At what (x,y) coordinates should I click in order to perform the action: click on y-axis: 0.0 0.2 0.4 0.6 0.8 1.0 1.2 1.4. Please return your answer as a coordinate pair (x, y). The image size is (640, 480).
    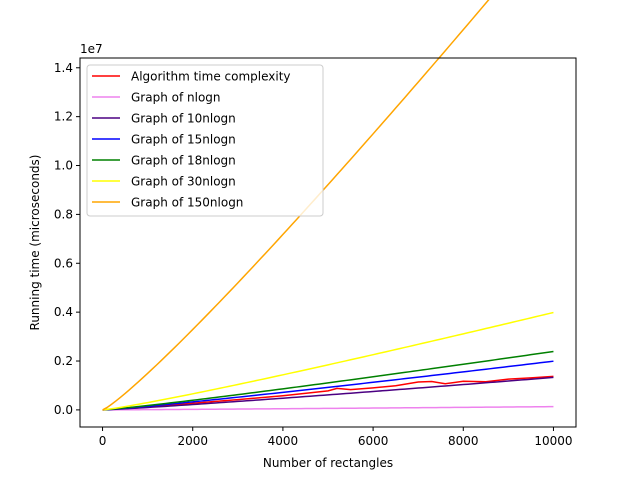
    Looking at the image, I should click on (67, 239).